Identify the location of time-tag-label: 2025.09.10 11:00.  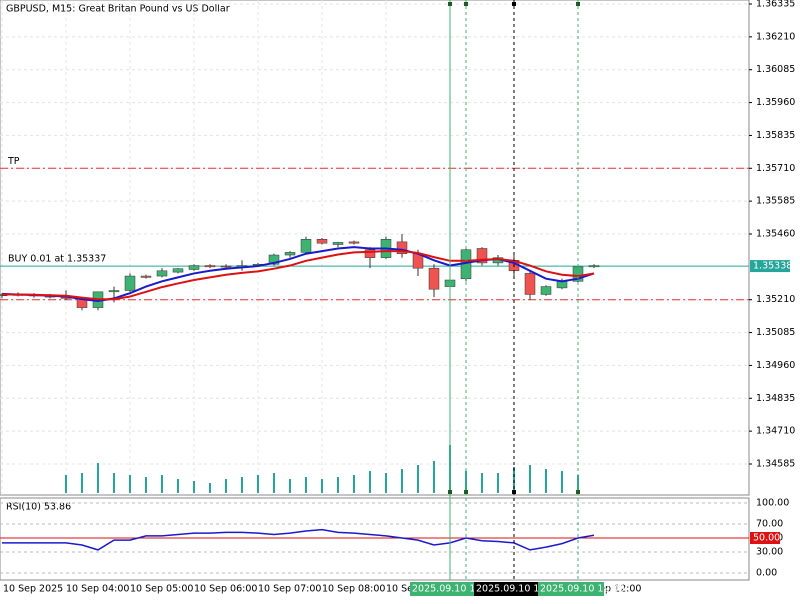
(518, 589).